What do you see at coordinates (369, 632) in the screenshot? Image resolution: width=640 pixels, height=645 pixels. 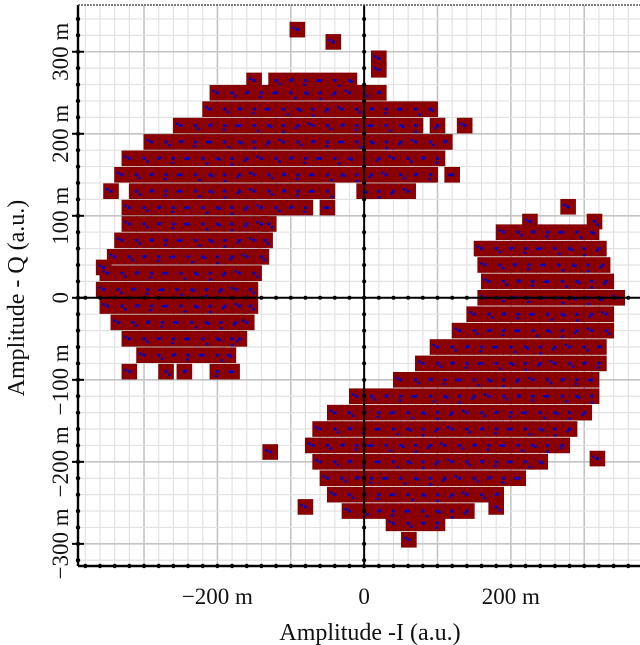 I see `x-axis-title: Amplitude -I (a.u.)` at bounding box center [369, 632].